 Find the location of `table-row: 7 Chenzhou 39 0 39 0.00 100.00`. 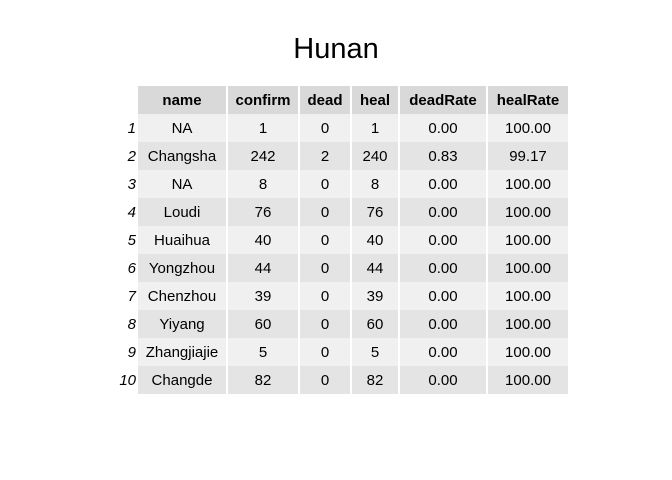

table-row: 7 Chenzhou 39 0 39 0.00 100.00 is located at coordinates (340, 296).